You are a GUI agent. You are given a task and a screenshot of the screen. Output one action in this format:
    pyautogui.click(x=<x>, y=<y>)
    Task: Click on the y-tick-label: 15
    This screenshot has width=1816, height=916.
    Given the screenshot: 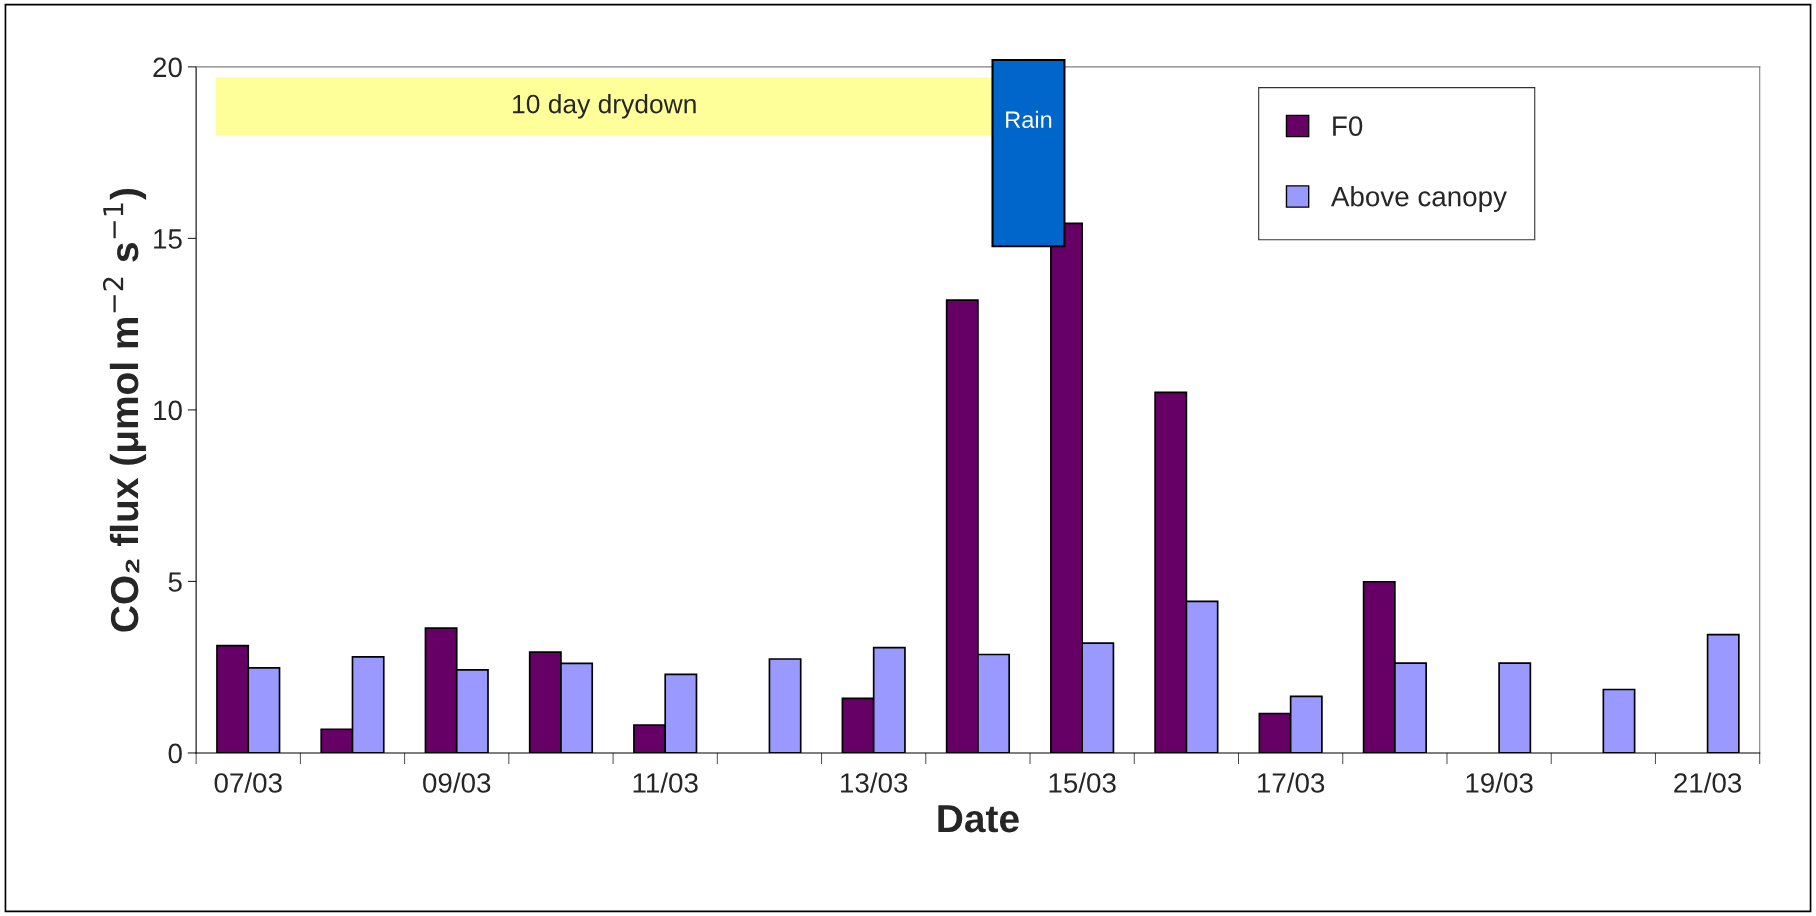 What is the action you would take?
    pyautogui.click(x=168, y=239)
    